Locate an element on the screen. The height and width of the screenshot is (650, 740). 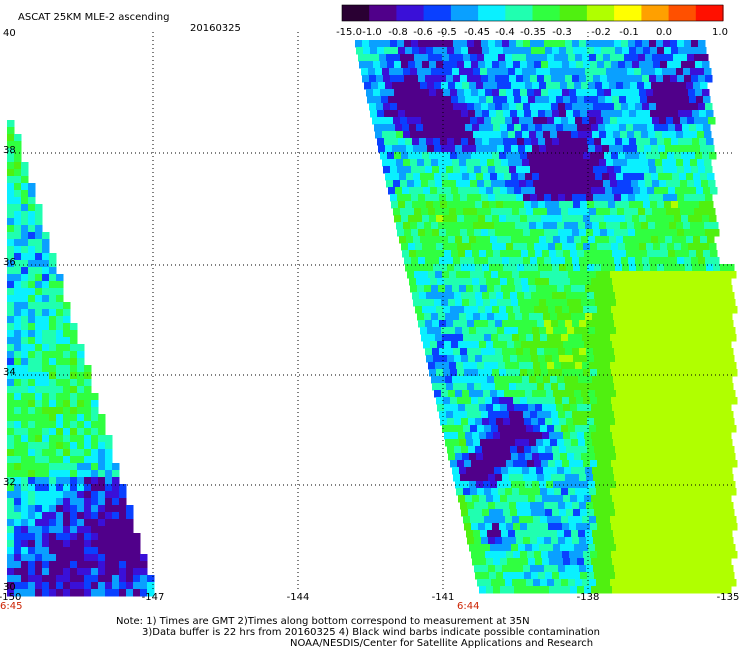
colorbar-swatch is located at coordinates (356, 13).